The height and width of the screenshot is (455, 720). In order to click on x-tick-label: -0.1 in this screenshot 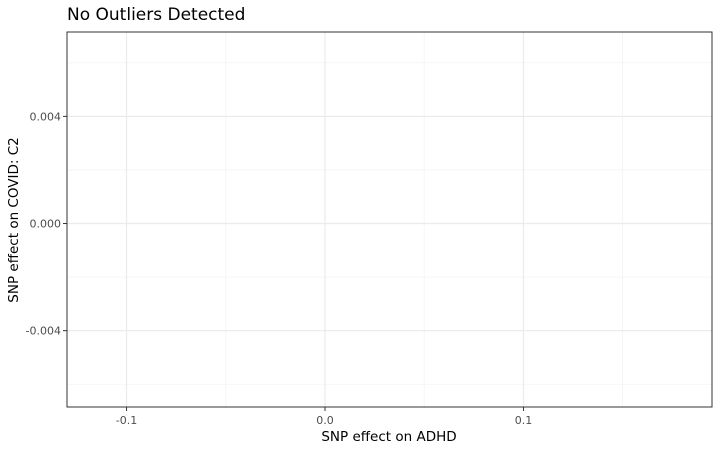, I will do `click(126, 420)`.